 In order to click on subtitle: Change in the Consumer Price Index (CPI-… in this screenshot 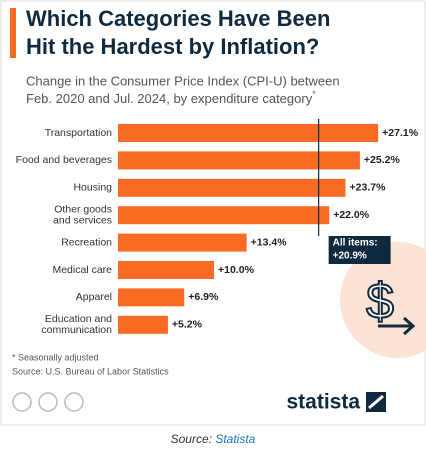, I will do `click(183, 80)`.